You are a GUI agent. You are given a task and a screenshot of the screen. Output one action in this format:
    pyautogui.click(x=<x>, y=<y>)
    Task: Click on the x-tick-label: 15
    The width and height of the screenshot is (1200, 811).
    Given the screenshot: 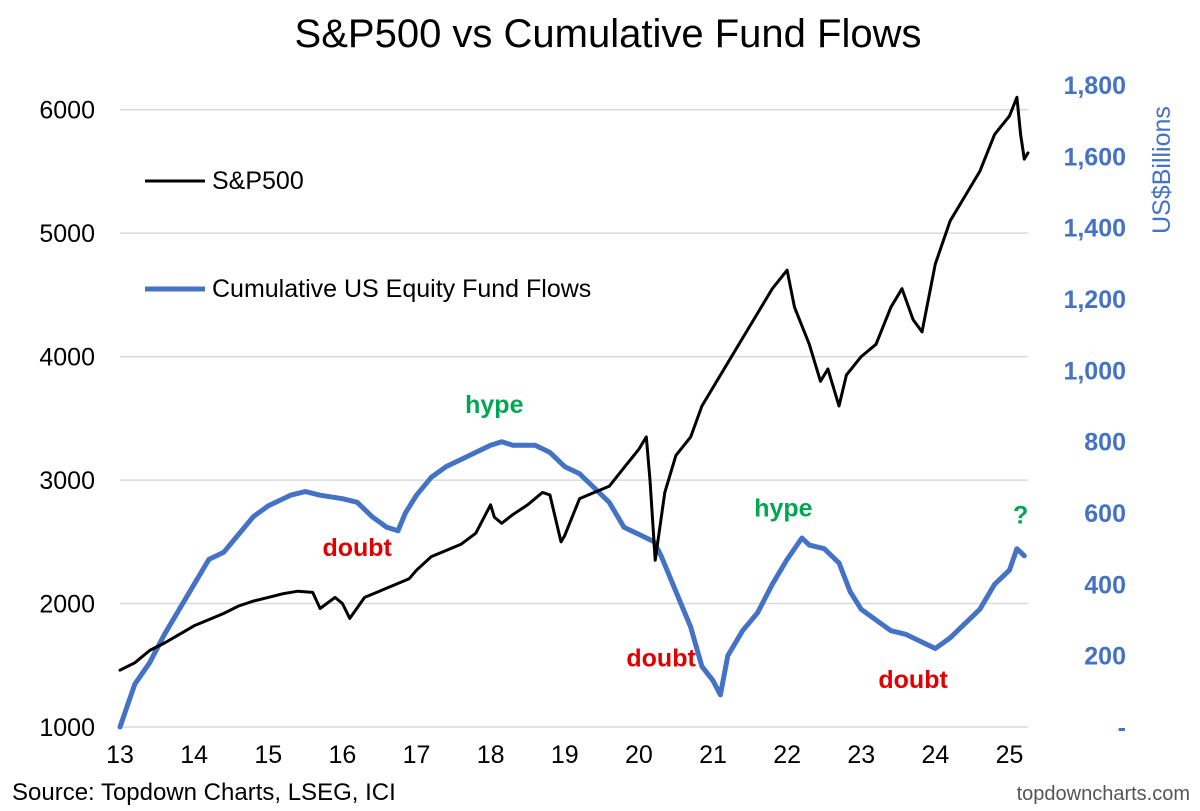 What is the action you would take?
    pyautogui.click(x=268, y=755)
    